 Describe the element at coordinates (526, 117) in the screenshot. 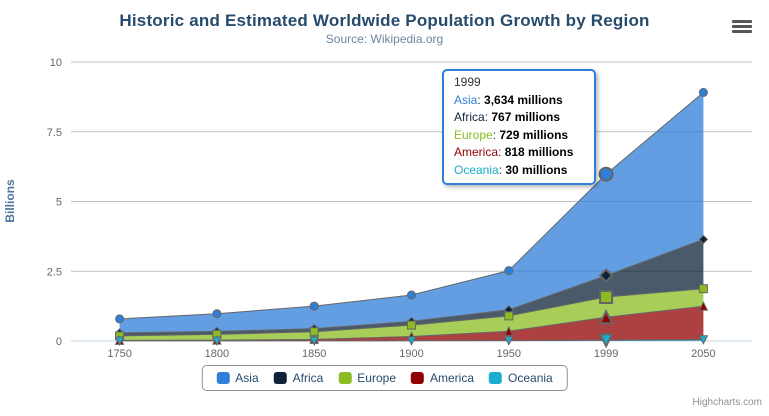

I see `tooltip-series-value: 767 millions` at that location.